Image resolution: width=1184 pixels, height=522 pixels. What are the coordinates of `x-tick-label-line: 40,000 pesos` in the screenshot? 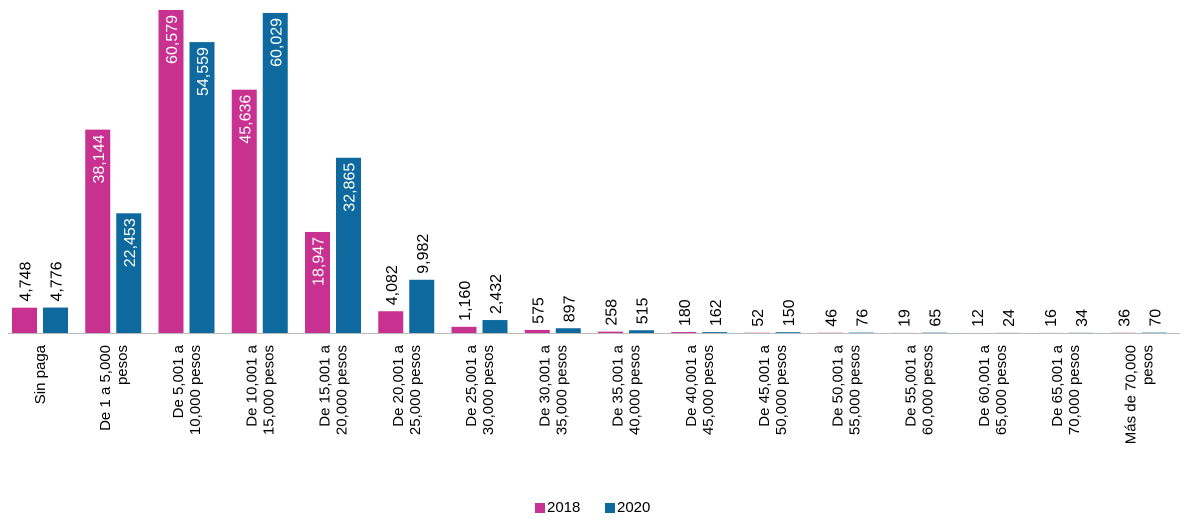 It's located at (635, 390).